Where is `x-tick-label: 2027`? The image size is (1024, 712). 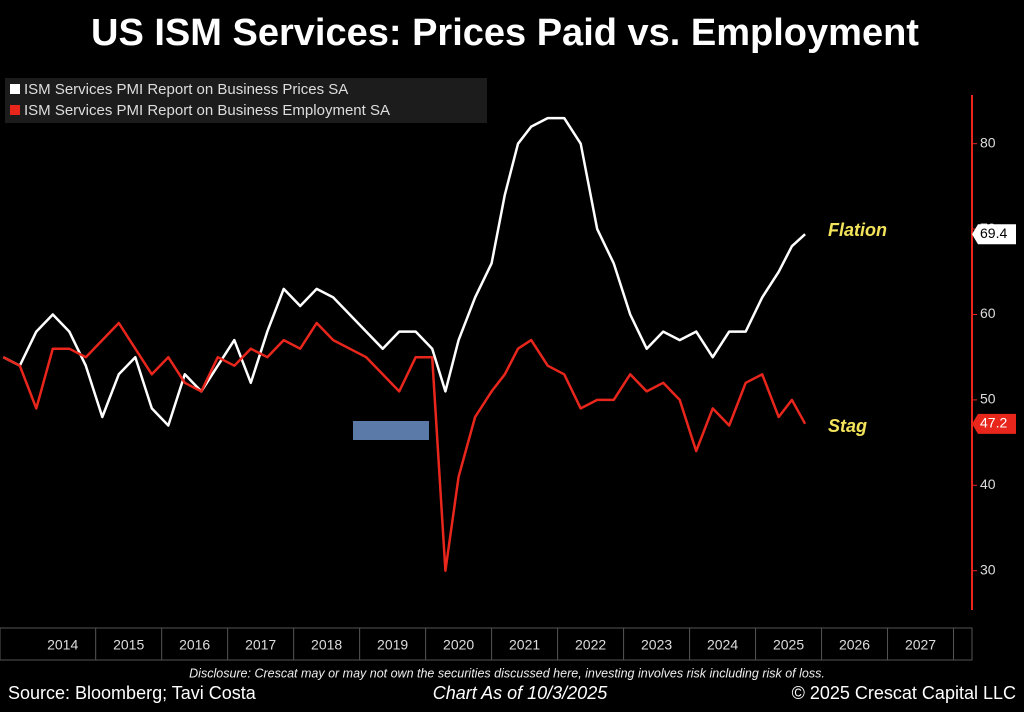 x-tick-label: 2027 is located at coordinates (920, 645).